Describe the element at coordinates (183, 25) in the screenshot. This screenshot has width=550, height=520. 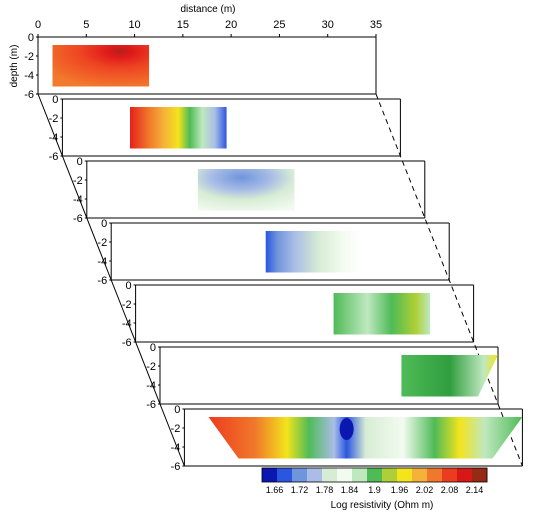
I see `x-tick-label: 15` at that location.